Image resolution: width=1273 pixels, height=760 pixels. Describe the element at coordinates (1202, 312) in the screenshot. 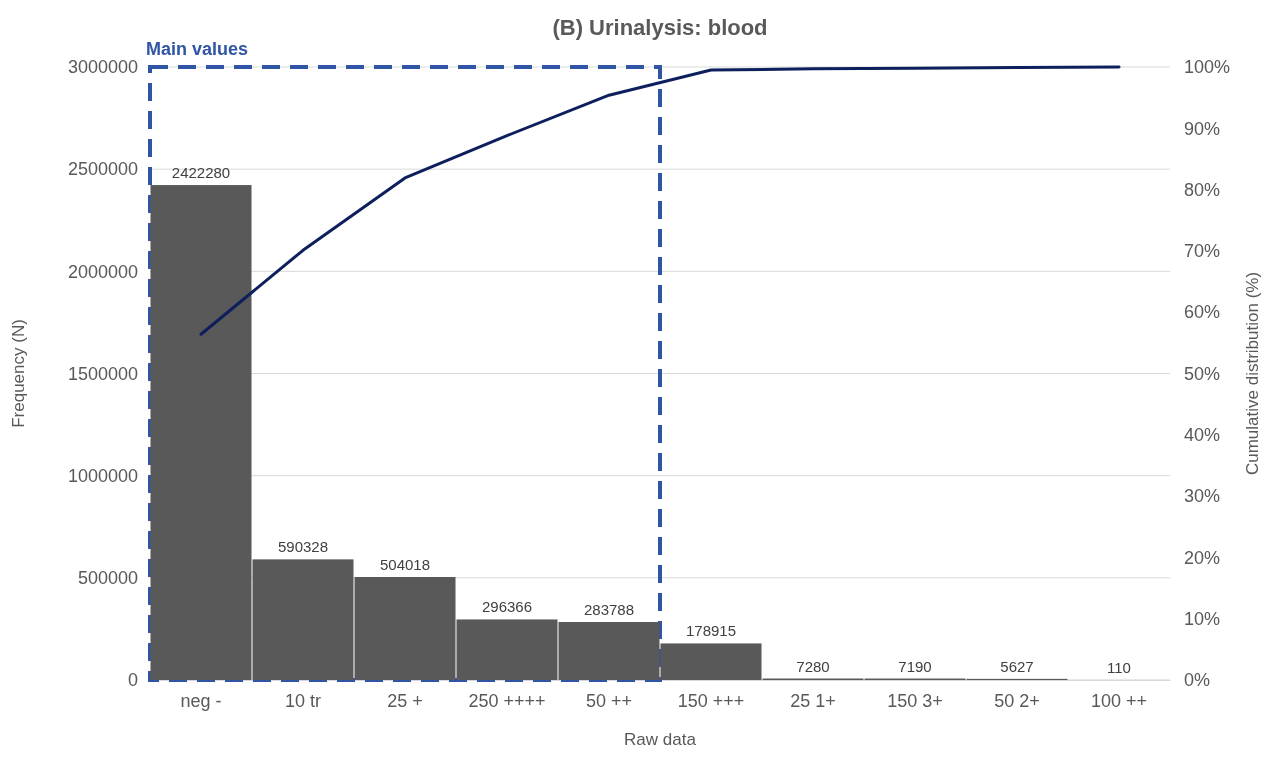

I see `y2-tick-label: 60%` at that location.